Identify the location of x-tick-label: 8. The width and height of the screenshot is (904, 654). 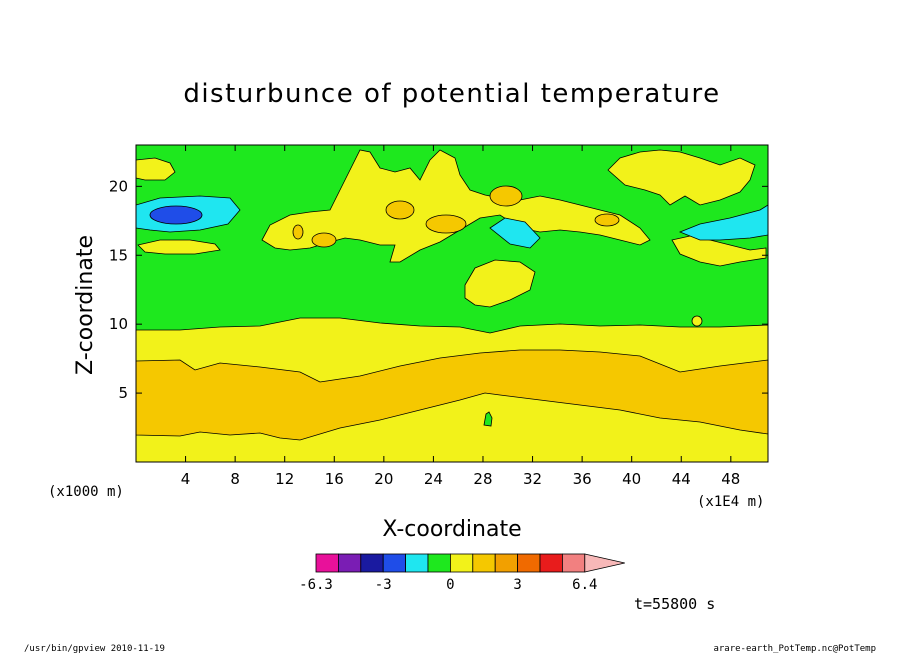
(235, 479).